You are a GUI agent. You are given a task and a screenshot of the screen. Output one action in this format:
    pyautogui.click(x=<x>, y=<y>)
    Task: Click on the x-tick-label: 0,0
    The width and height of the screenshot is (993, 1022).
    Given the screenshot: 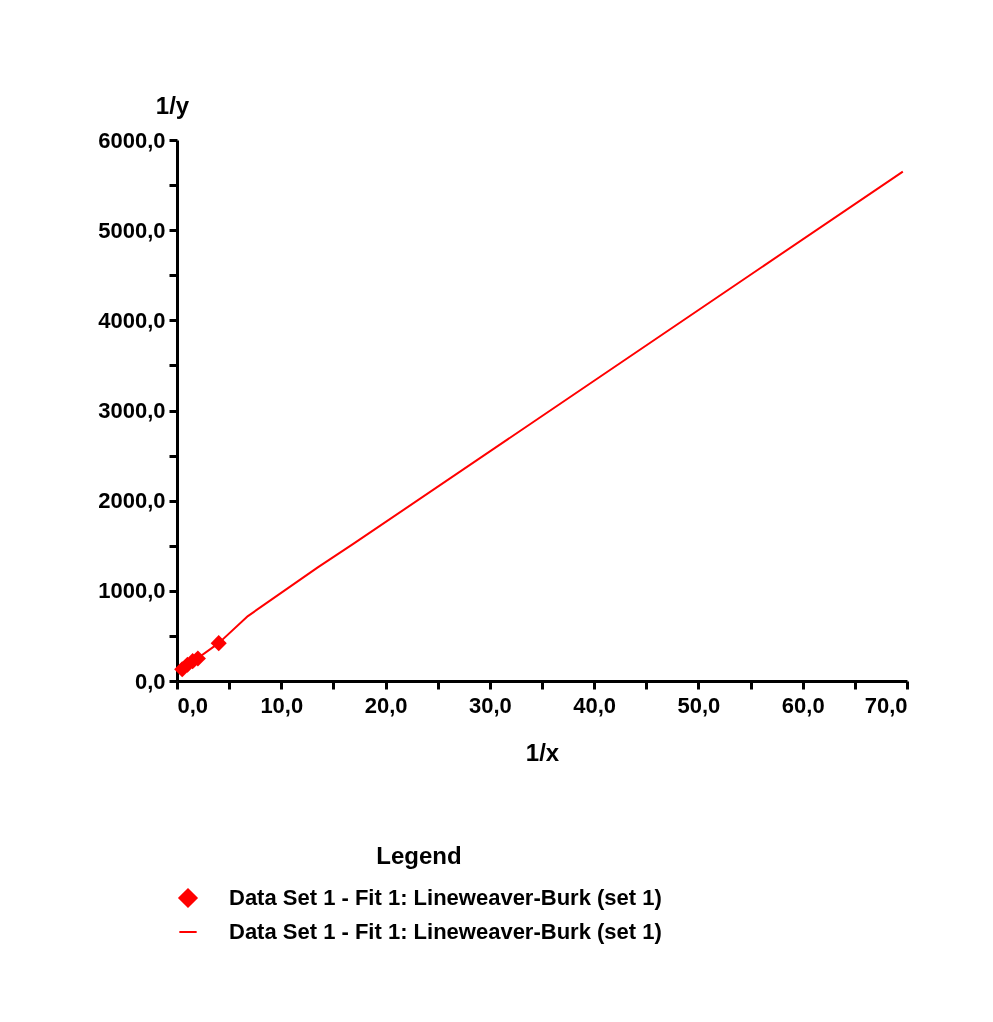 What is the action you would take?
    pyautogui.click(x=193, y=705)
    